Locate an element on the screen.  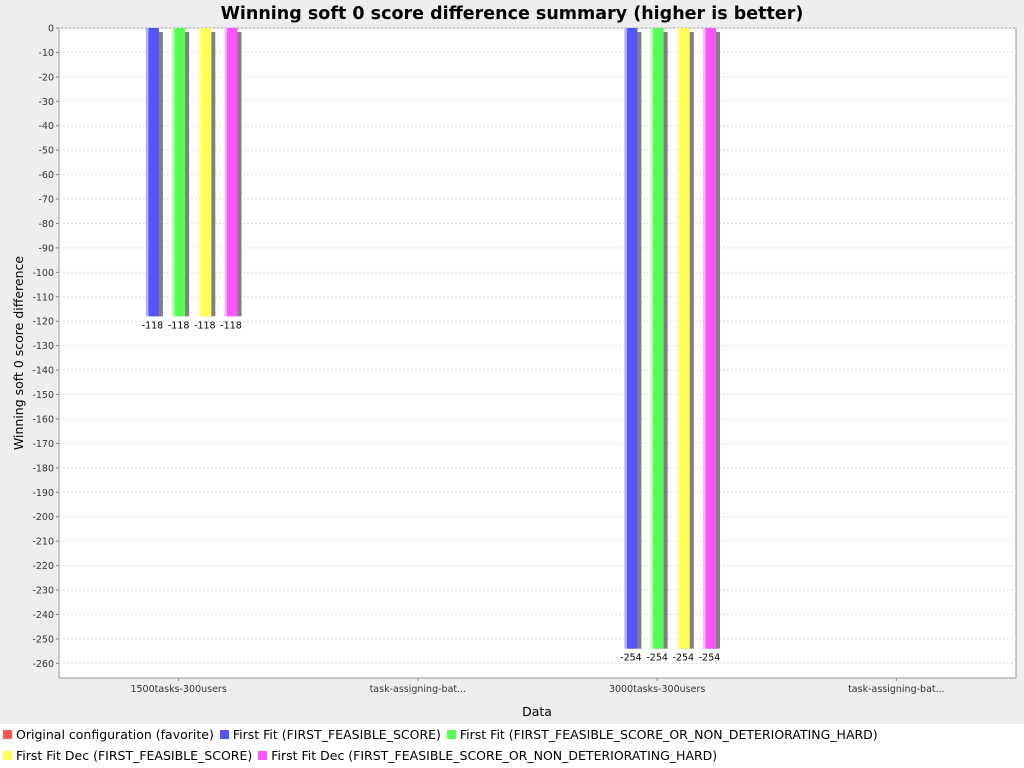
y-tick-label: -120 is located at coordinates (43, 322).